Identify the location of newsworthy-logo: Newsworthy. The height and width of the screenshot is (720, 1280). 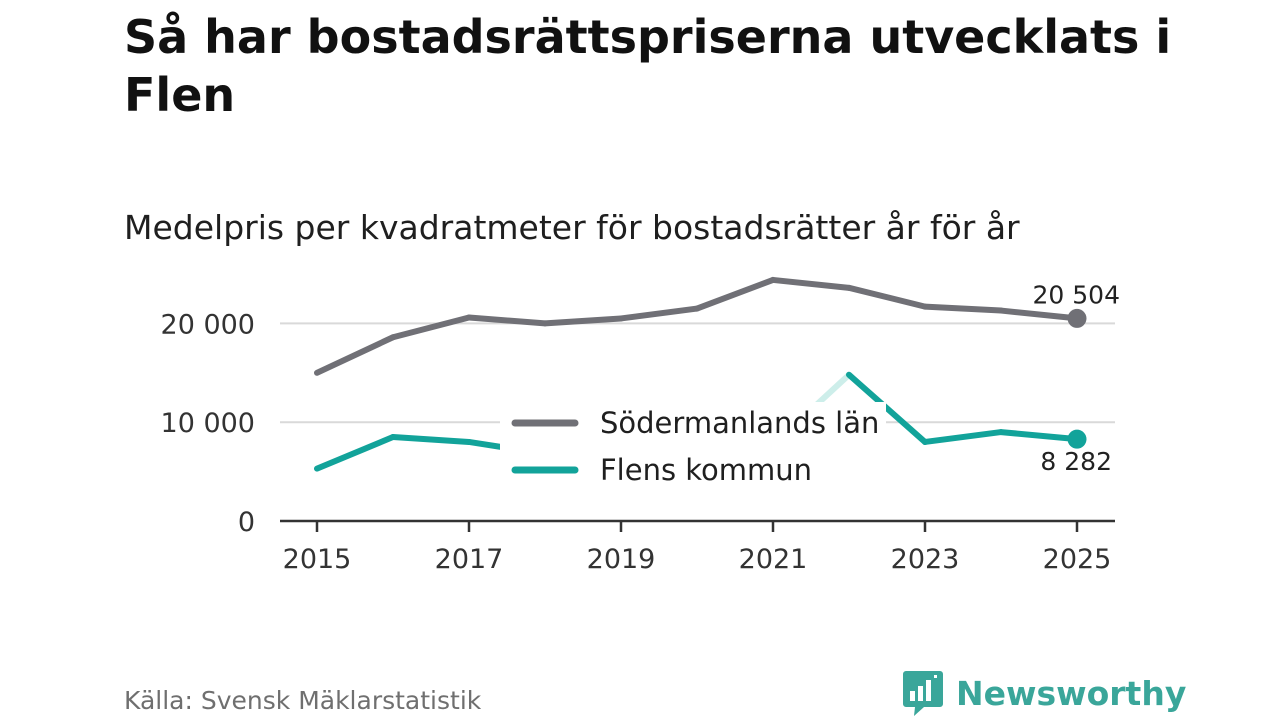
(1044, 693).